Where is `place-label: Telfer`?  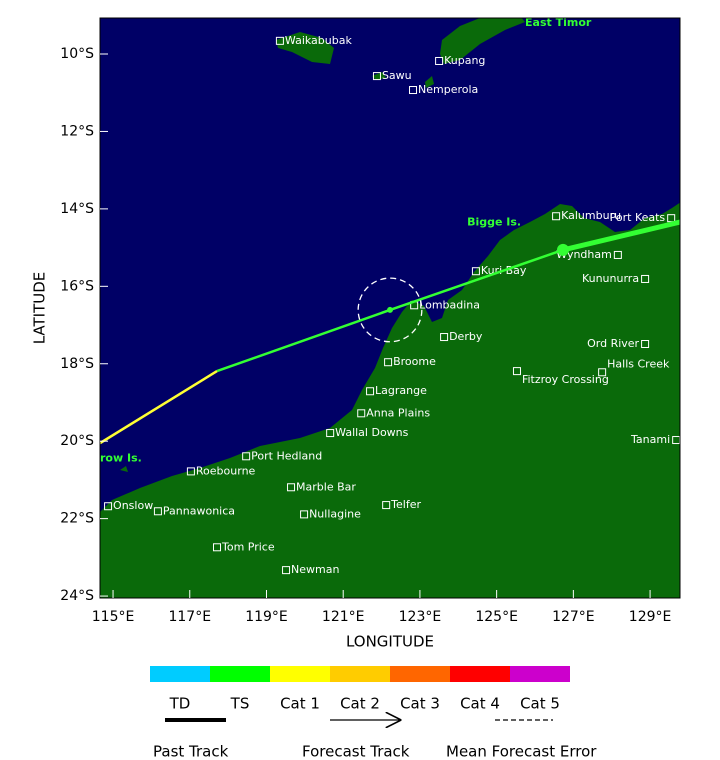
place-label: Telfer is located at coordinates (405, 504).